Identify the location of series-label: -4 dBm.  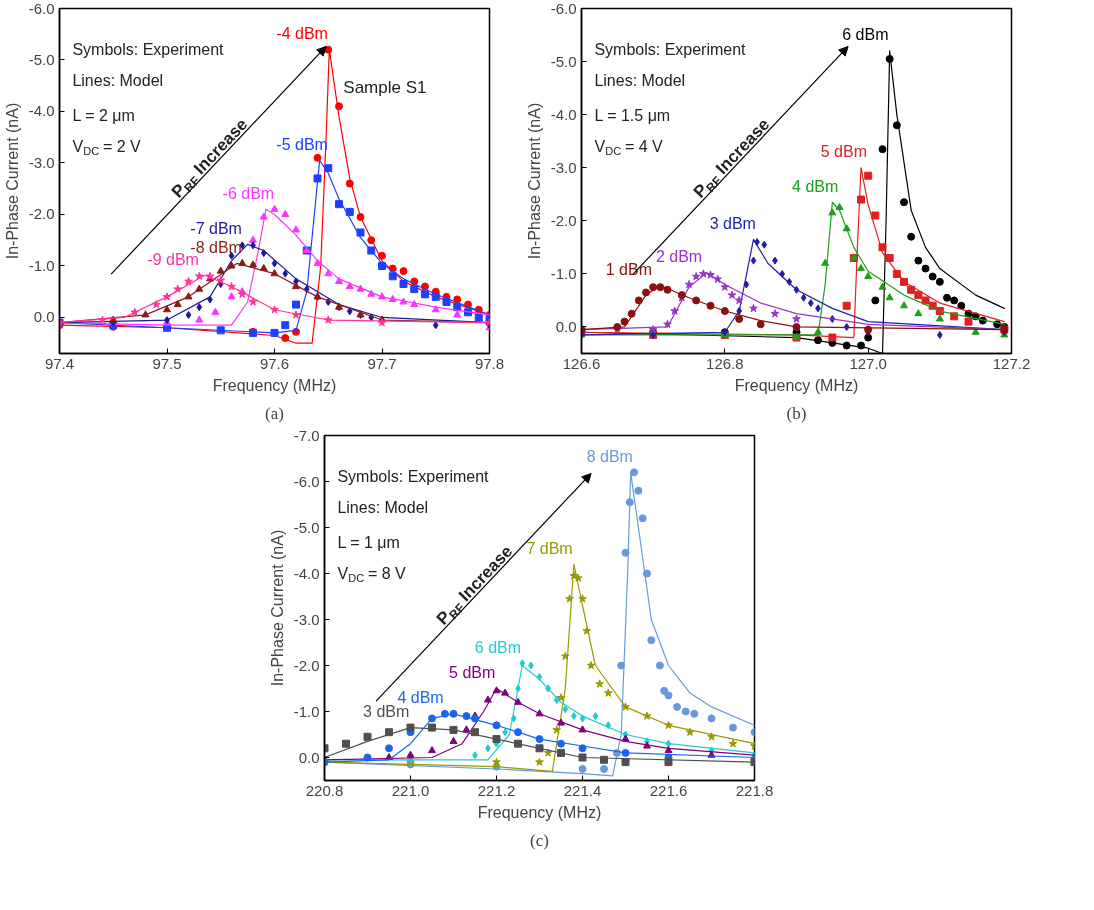
(302, 34).